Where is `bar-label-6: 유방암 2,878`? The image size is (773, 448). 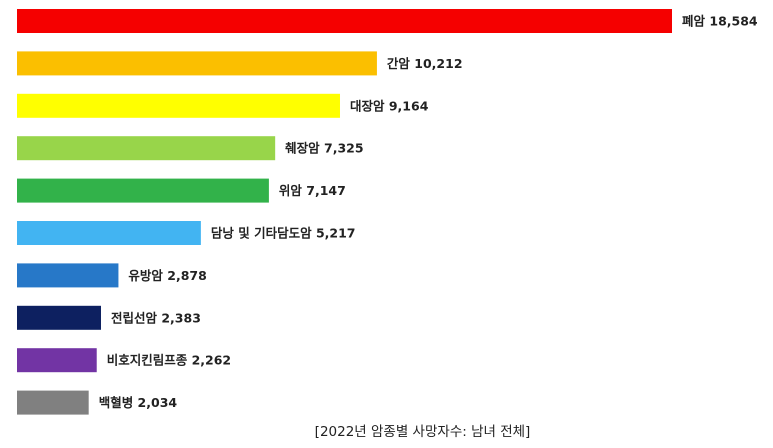
bar-label-6: 유방암 2,878 is located at coordinates (167, 275).